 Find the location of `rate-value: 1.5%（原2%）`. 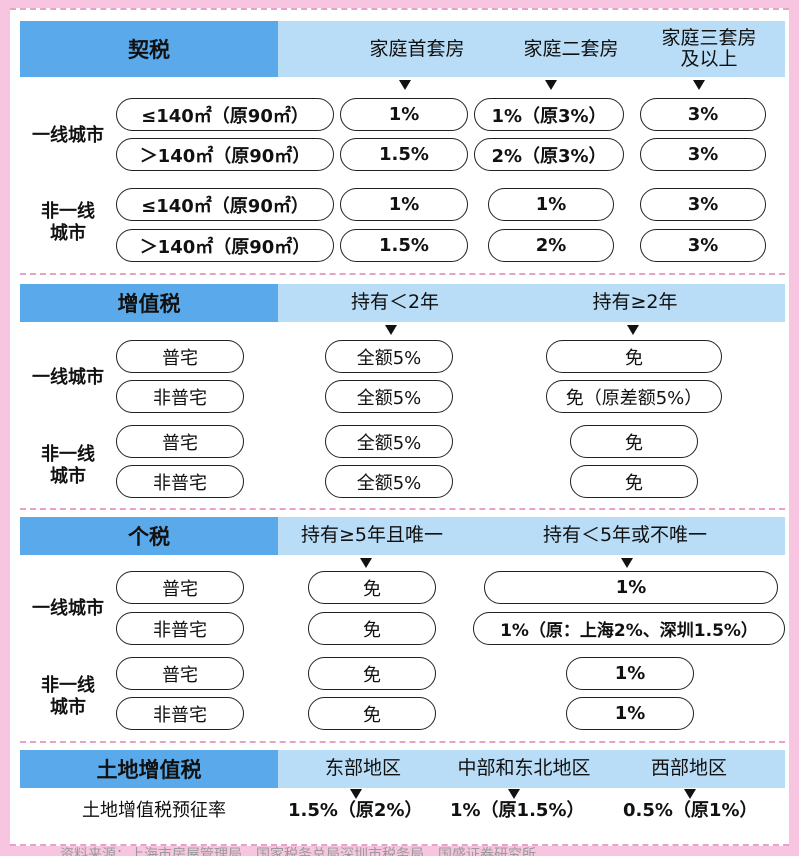

rate-value: 1.5%（原2%） is located at coordinates (355, 810).